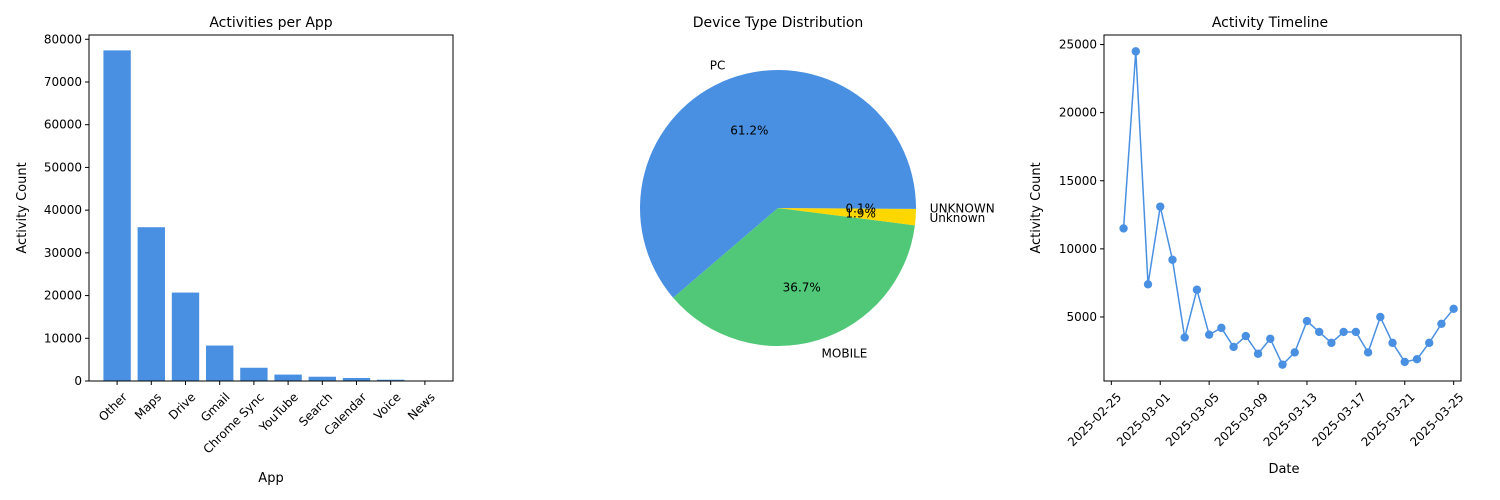  I want to click on y-tick-label: 60000, so click(63, 125).